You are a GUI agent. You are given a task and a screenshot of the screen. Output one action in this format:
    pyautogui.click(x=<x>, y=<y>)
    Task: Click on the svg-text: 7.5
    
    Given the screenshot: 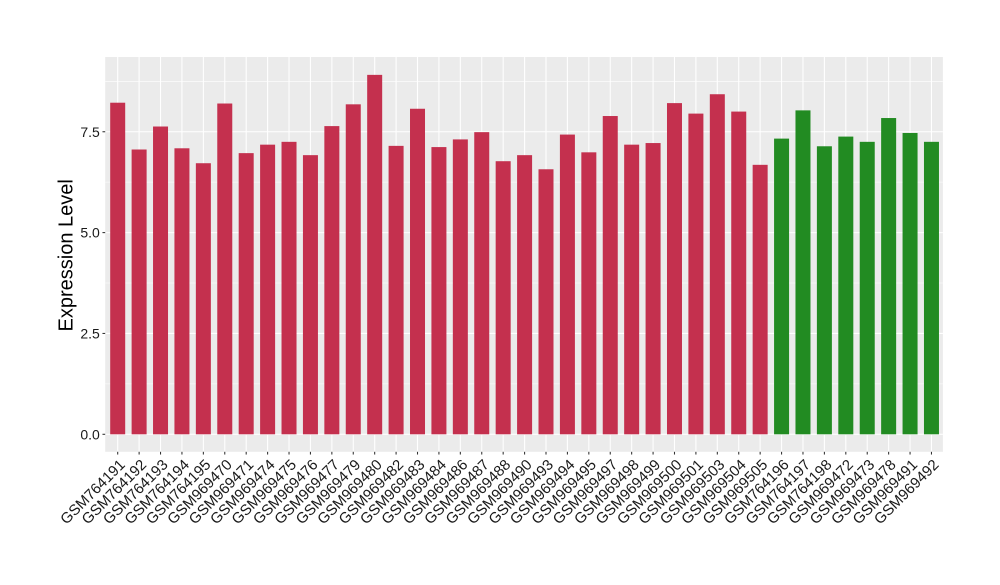 What is the action you would take?
    pyautogui.click(x=90, y=132)
    